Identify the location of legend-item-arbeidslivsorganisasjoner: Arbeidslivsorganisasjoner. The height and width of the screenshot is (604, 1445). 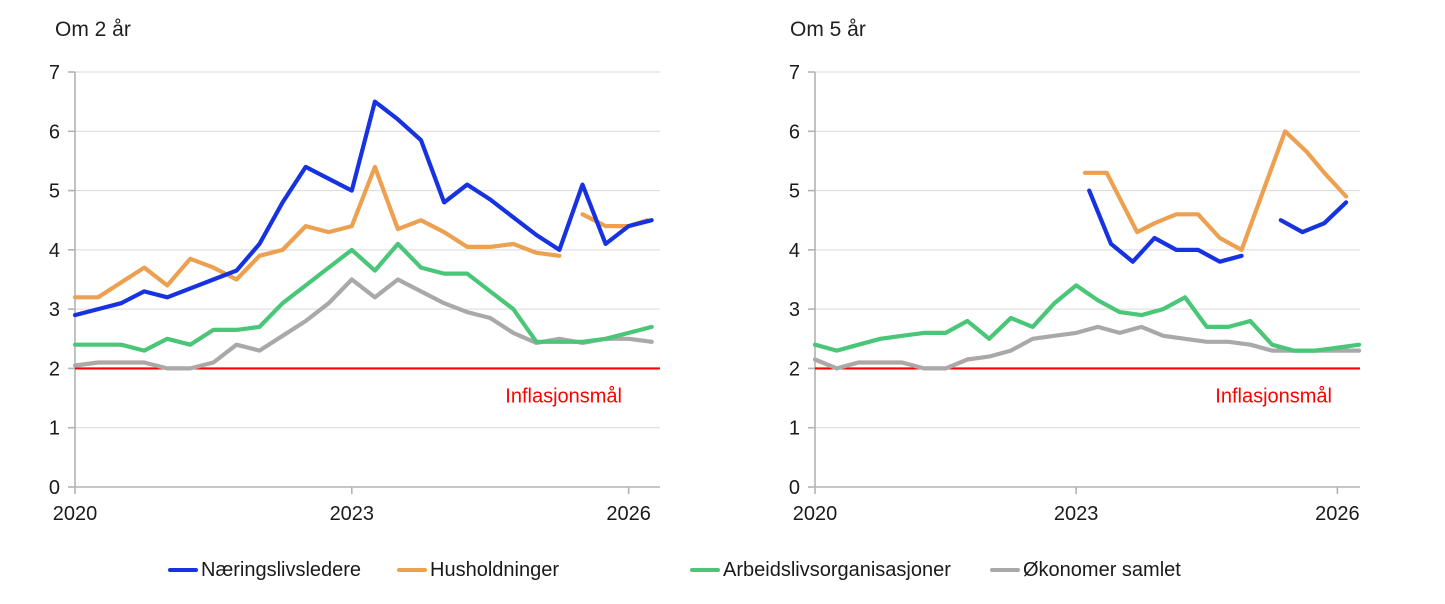
(820, 570).